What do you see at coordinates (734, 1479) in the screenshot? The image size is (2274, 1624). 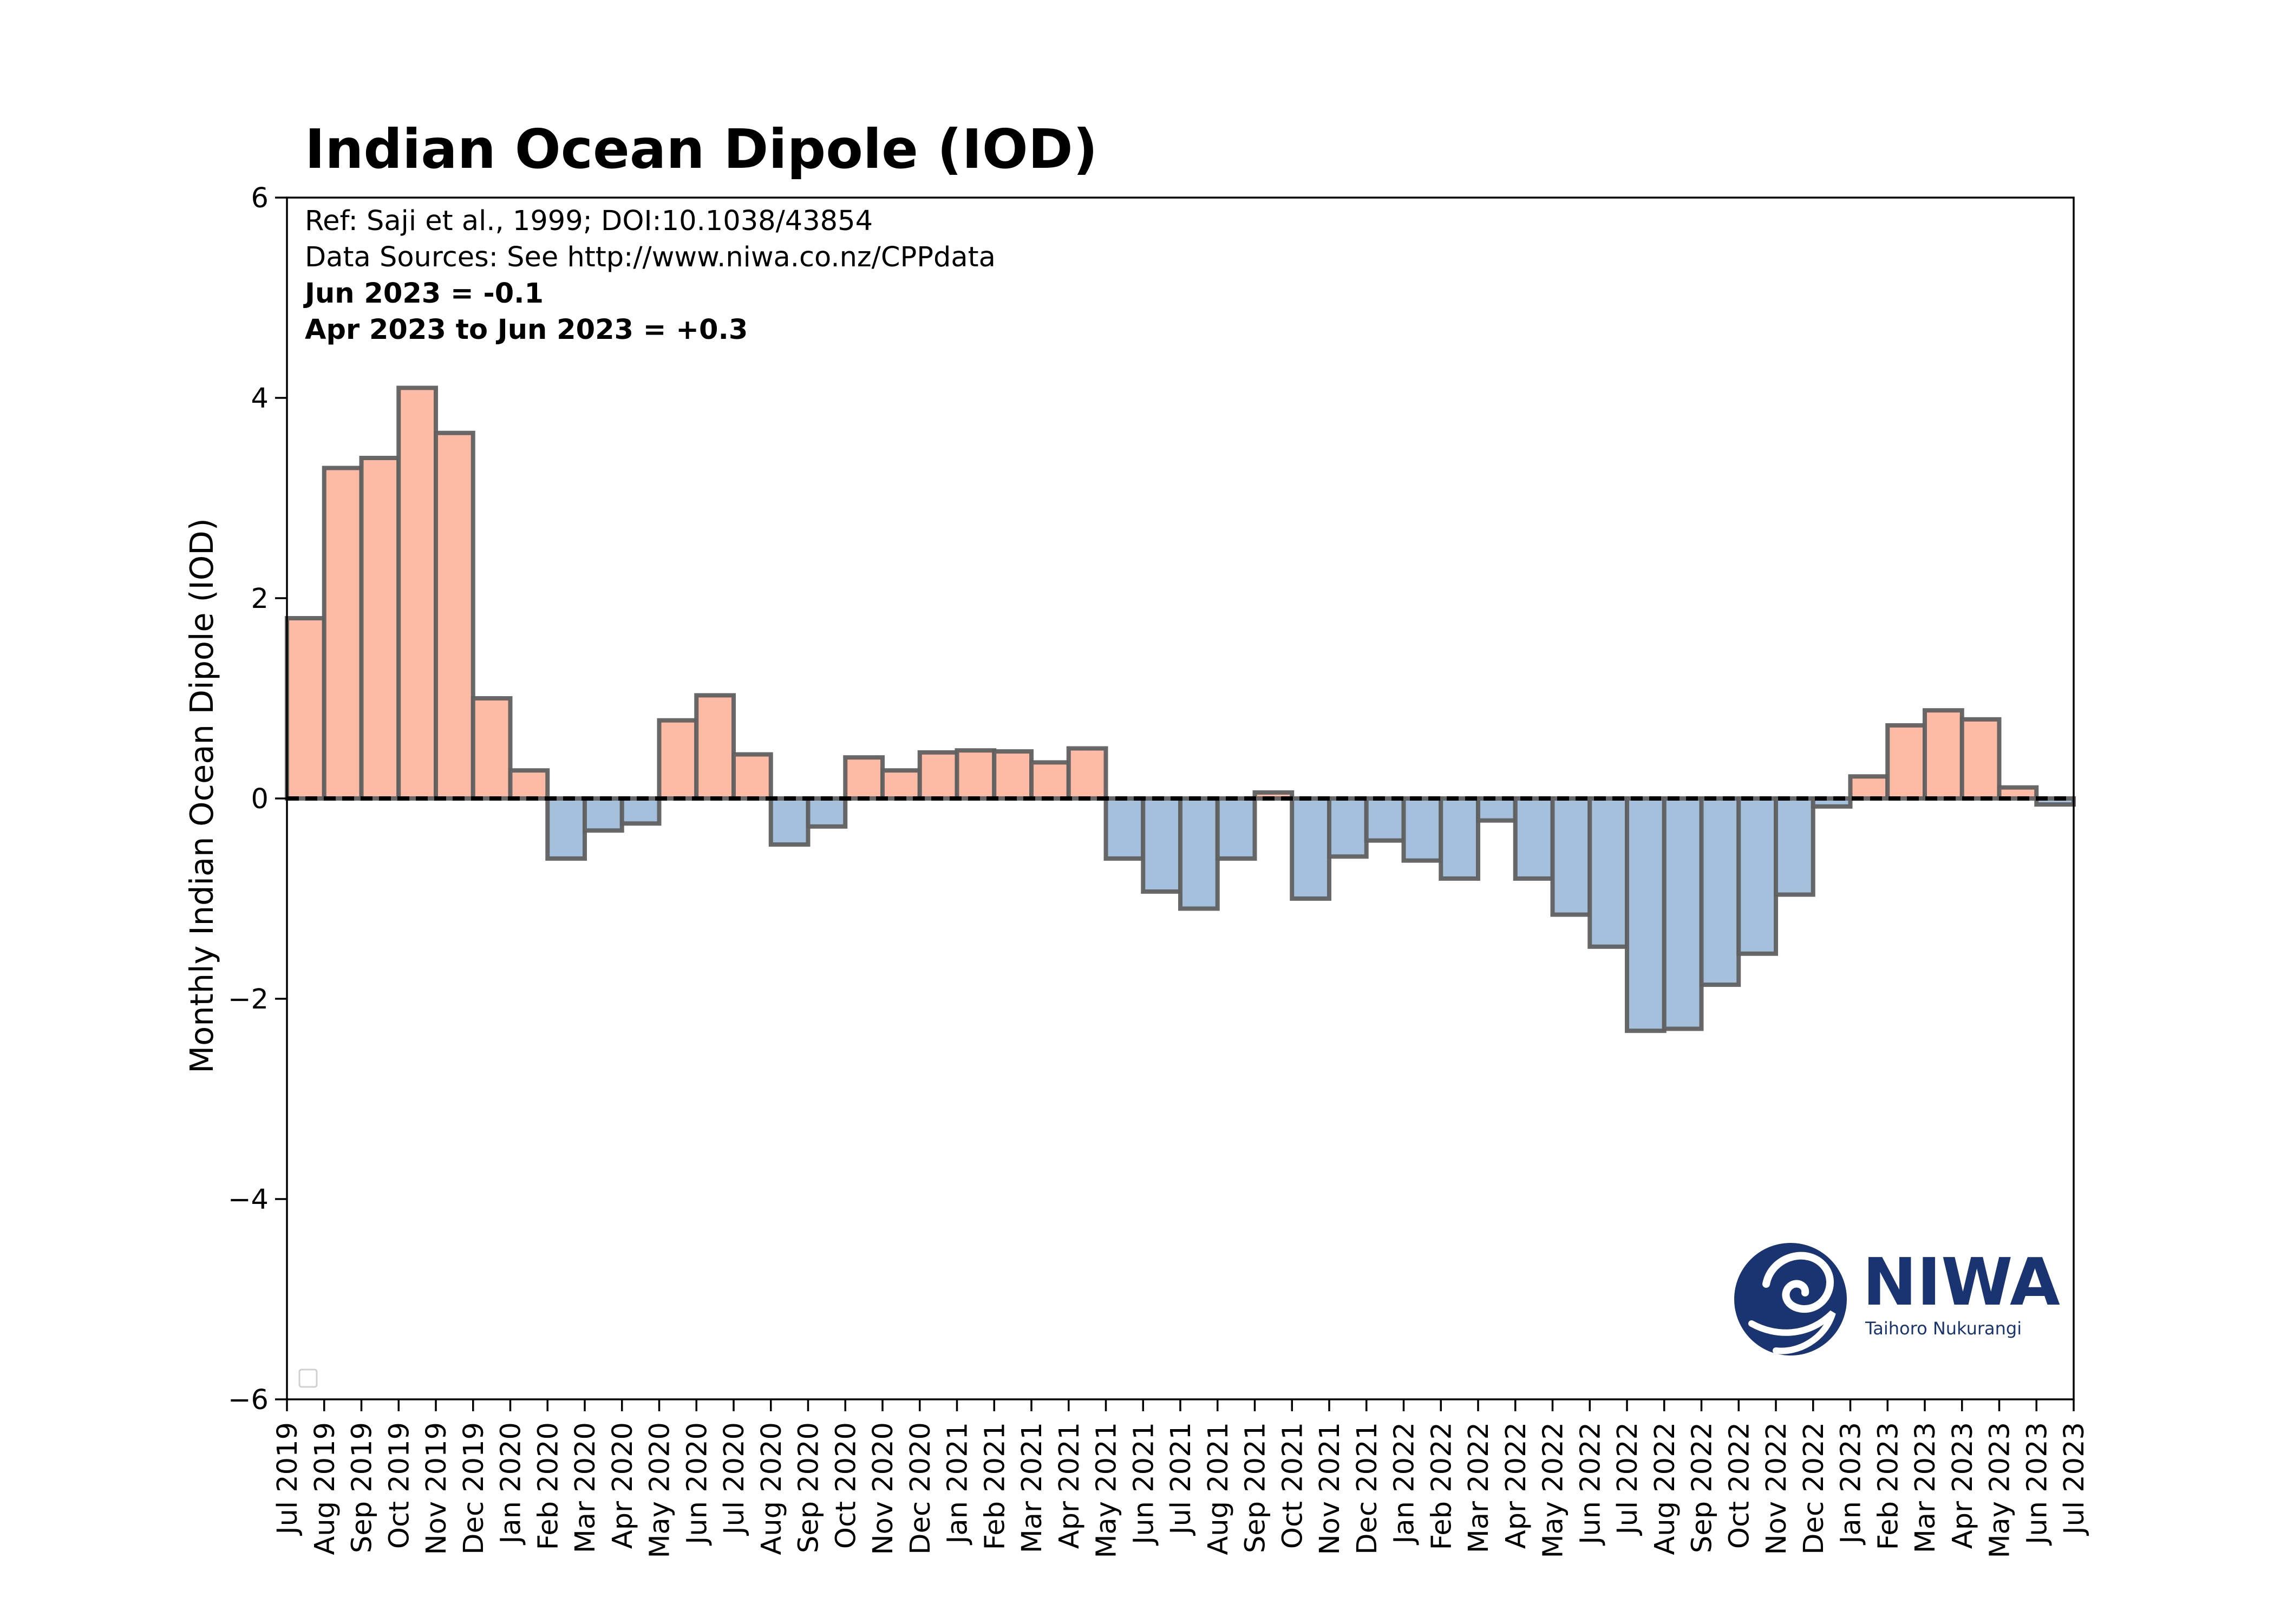 I see `x-tick-label: Jul 2020` at bounding box center [734, 1479].